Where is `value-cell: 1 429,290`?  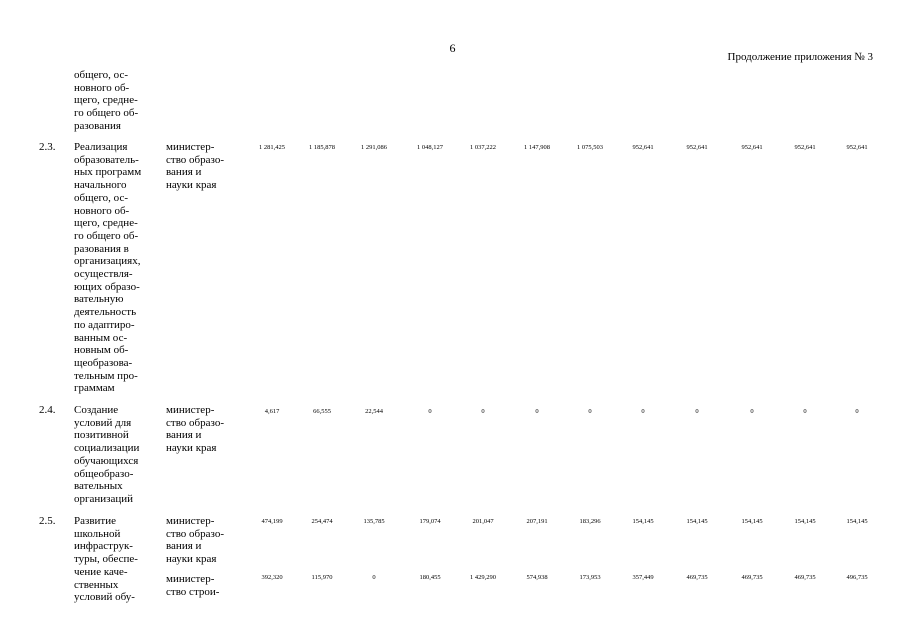 value-cell: 1 429,290 is located at coordinates (483, 577).